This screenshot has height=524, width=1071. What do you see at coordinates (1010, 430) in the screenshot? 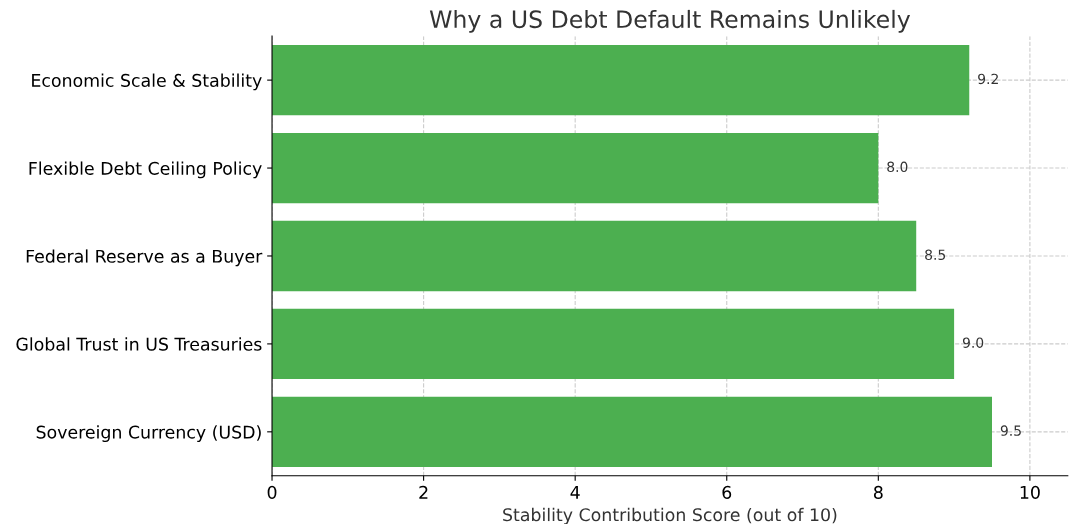
I see `data-label: 9.5` at bounding box center [1010, 430].